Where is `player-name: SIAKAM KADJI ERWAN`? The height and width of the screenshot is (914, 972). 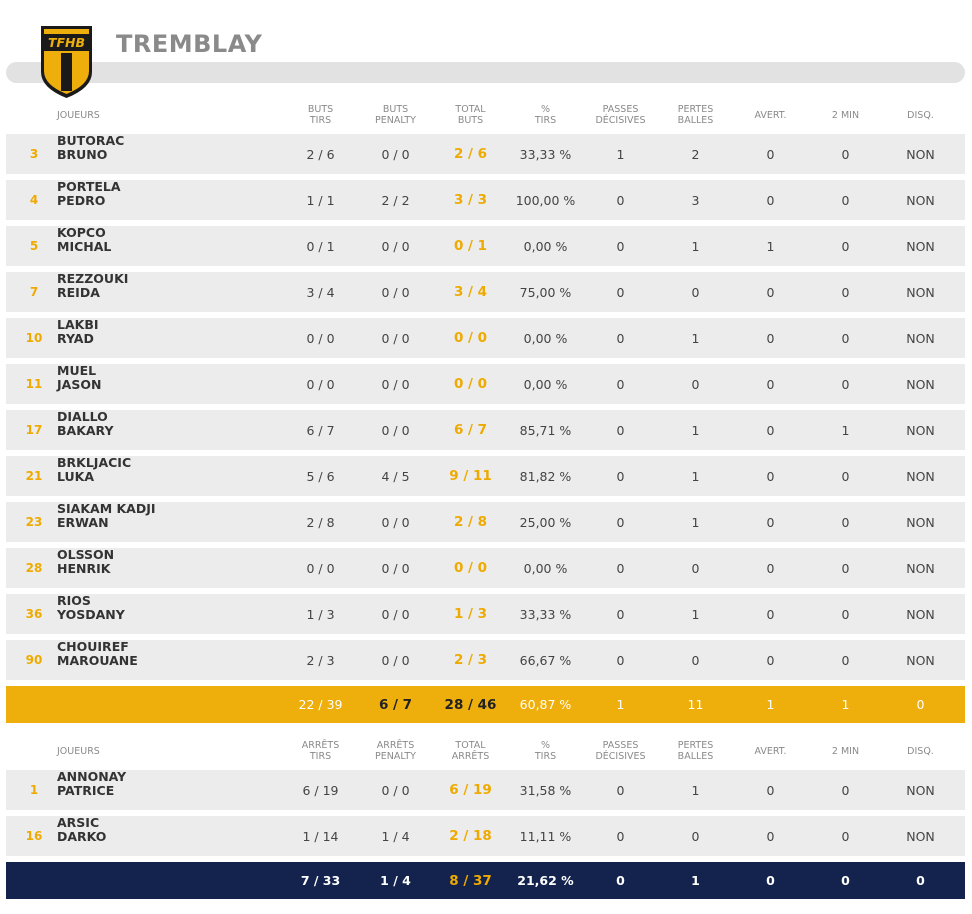
player-name: SIAKAM KADJI ERWAN is located at coordinates (157, 522).